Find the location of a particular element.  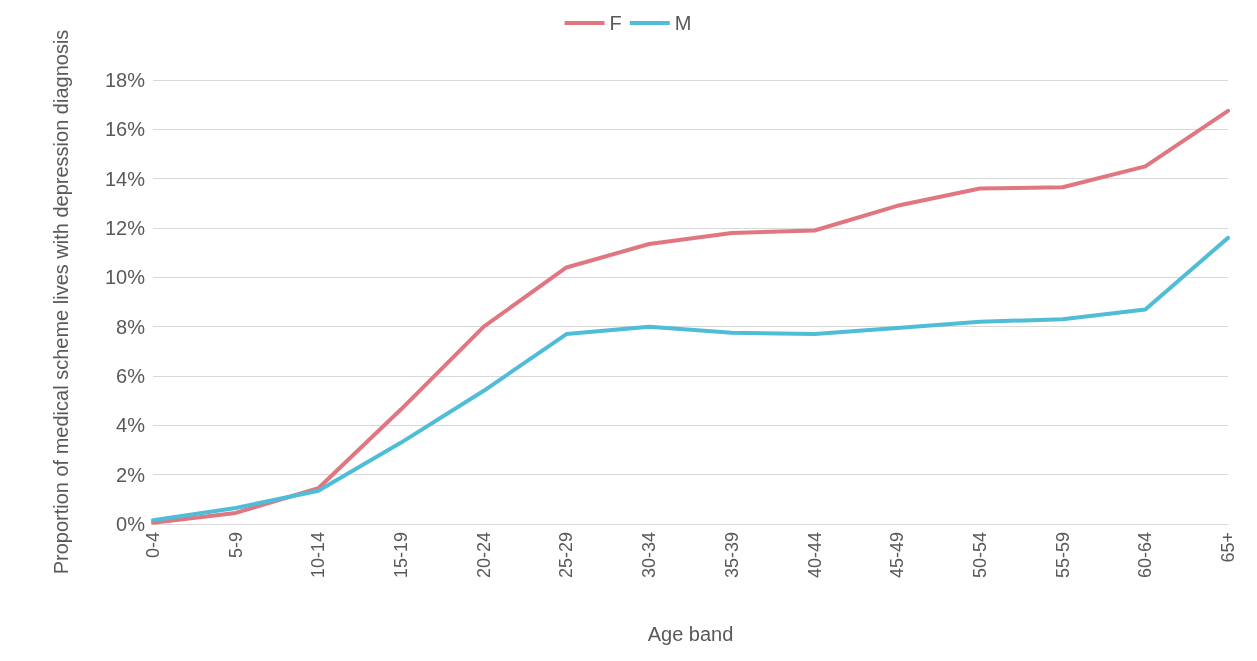

y-tick-label: 8% is located at coordinates (131, 326).